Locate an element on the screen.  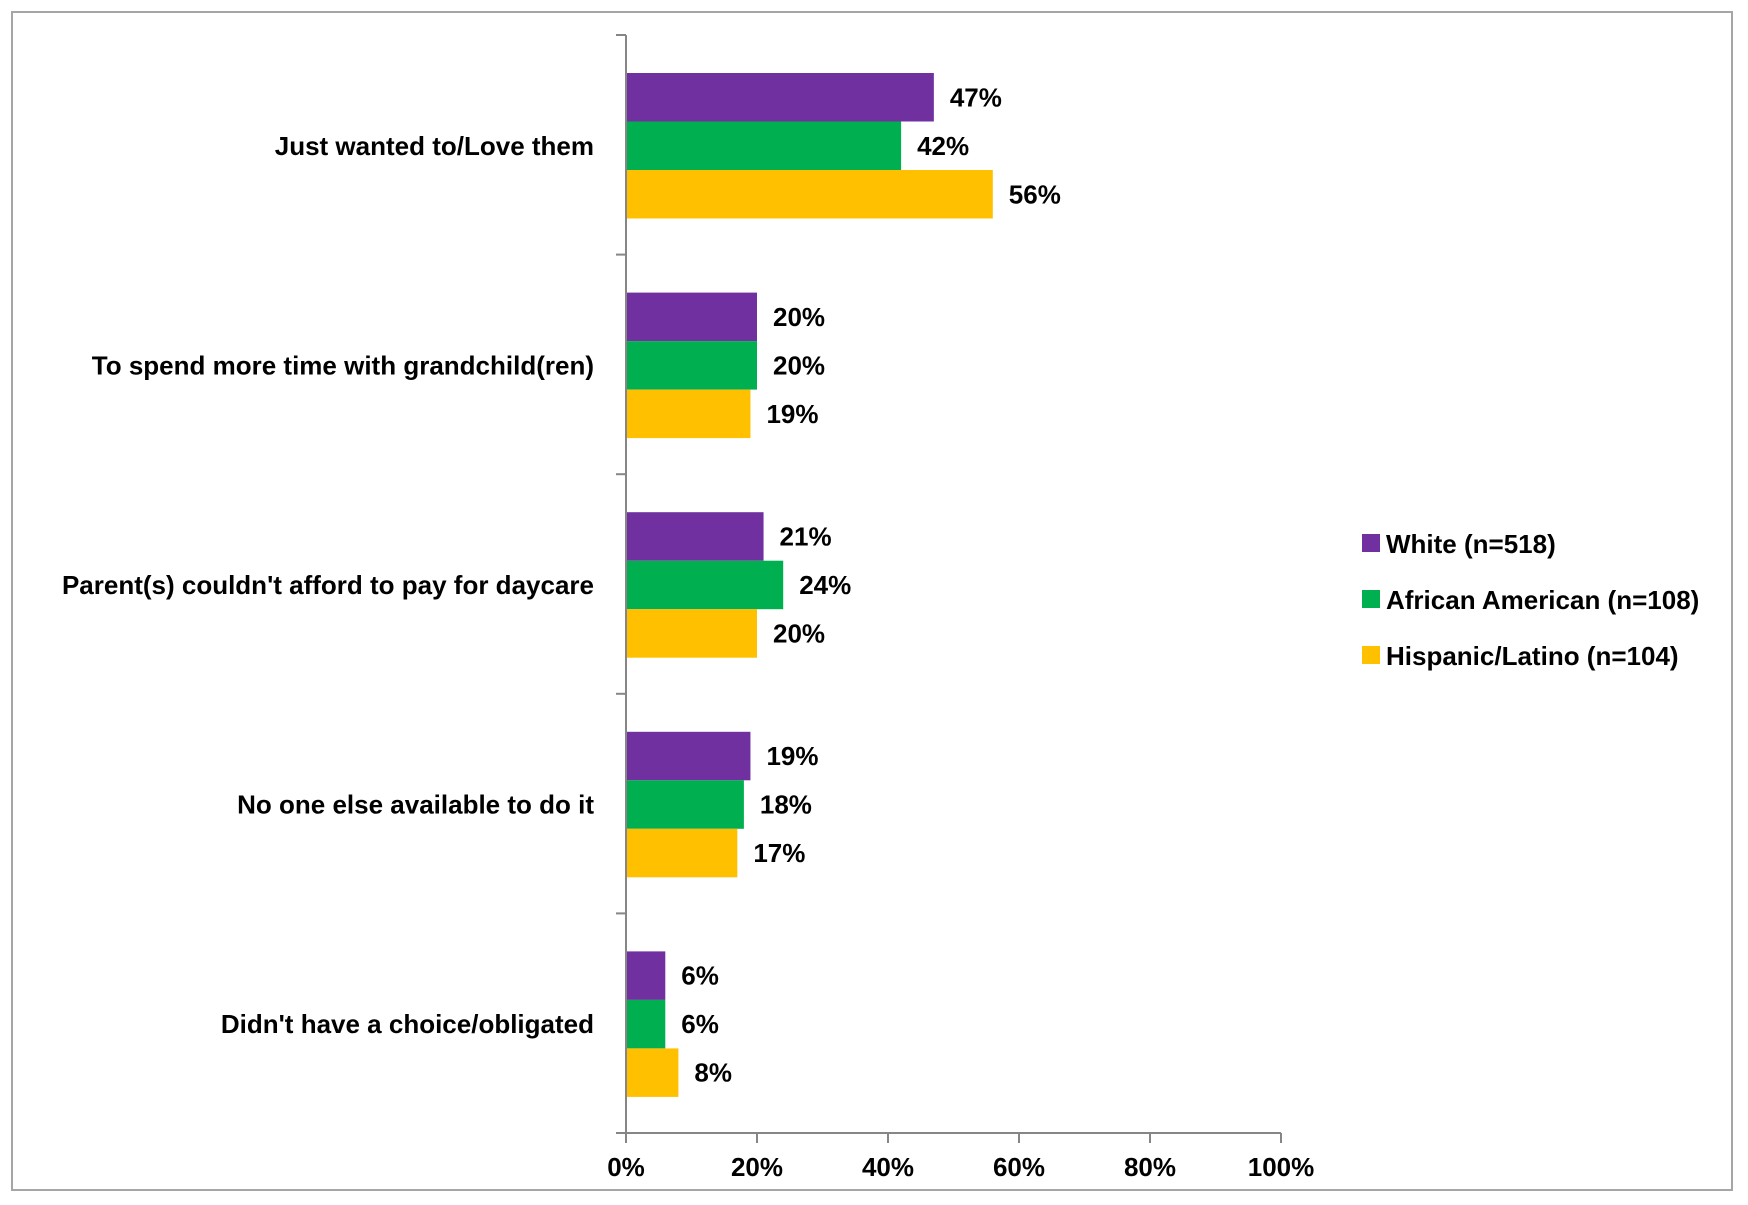
value-label-3-4: 17% is located at coordinates (779, 853).